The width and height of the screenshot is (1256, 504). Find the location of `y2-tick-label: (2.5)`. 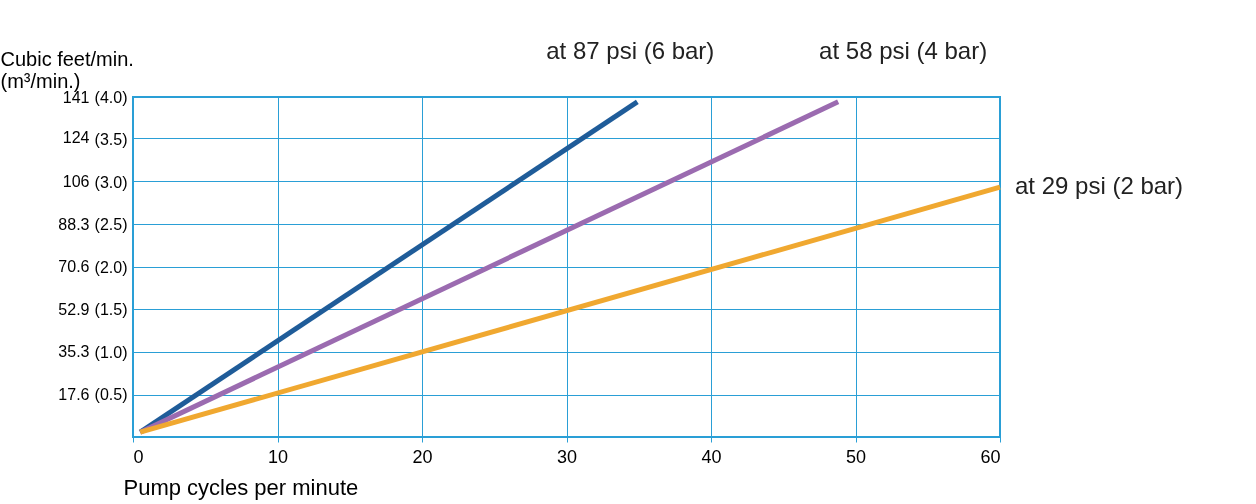

y2-tick-label: (2.5) is located at coordinates (111, 224).